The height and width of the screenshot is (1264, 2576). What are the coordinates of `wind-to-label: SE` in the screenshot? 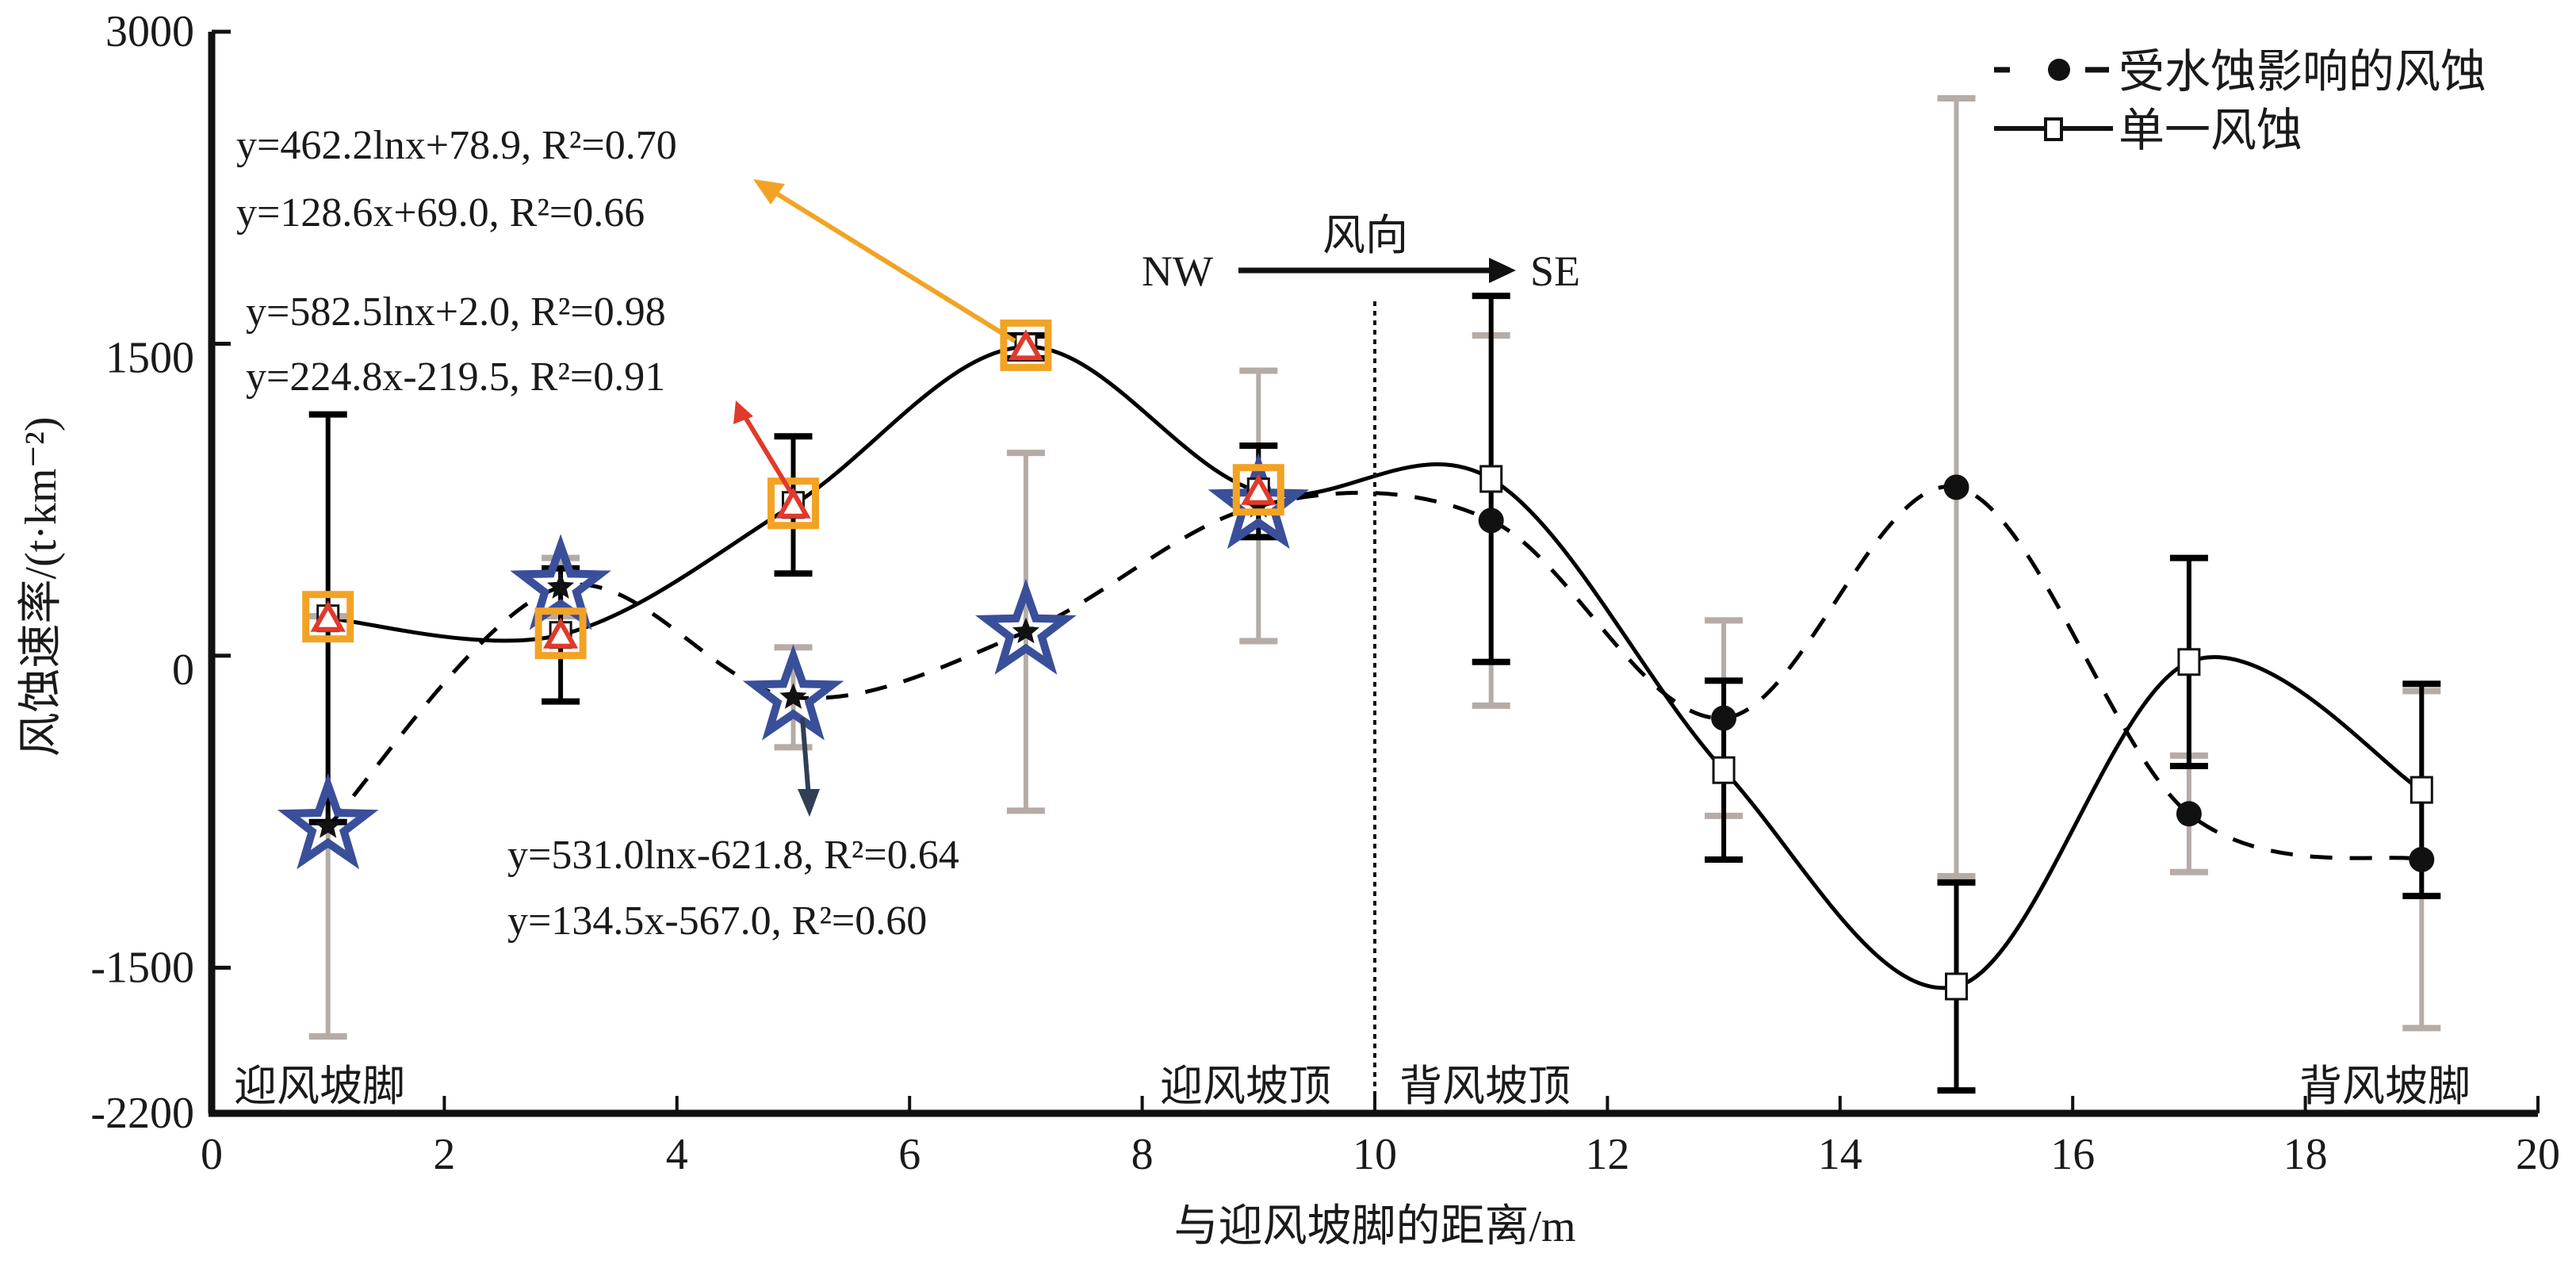 It's located at (1555, 271).